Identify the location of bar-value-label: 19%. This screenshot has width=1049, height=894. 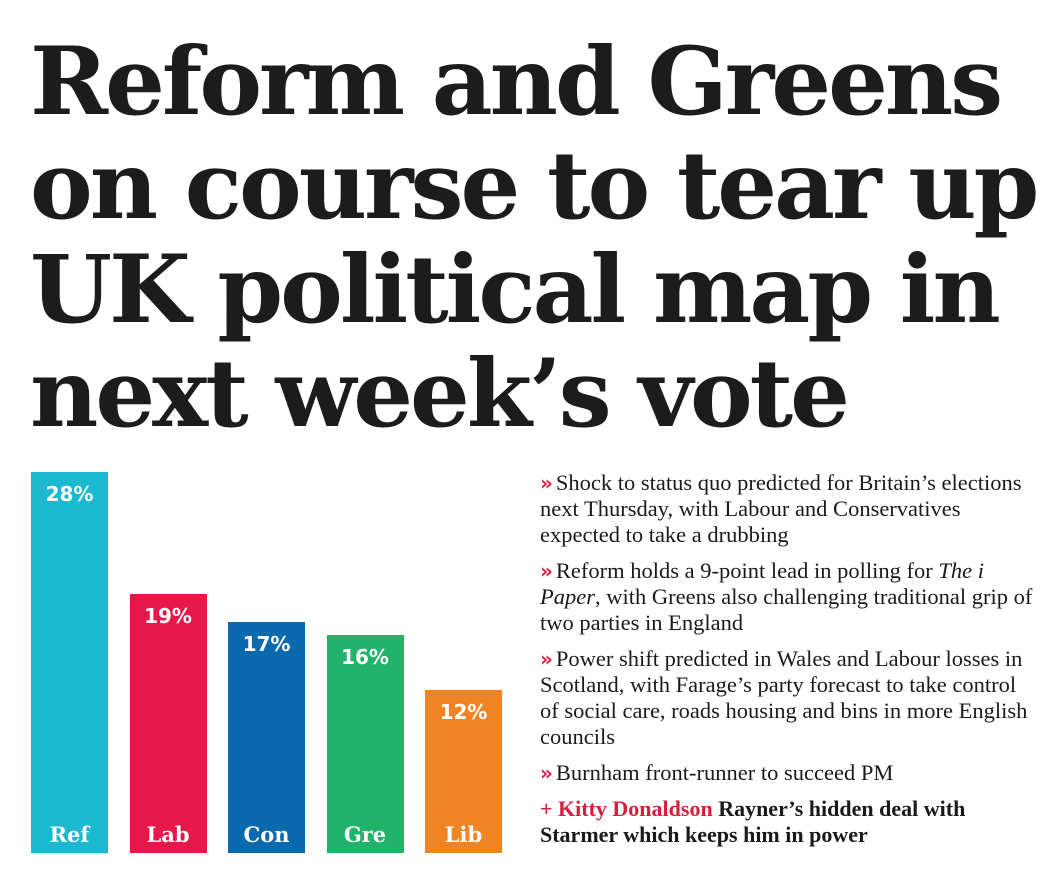
(168, 616).